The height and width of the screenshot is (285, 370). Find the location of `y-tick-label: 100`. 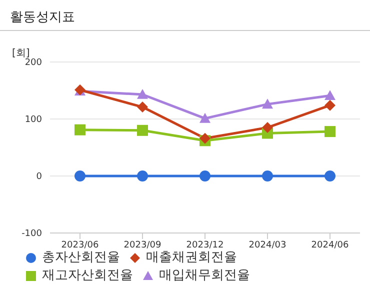

y-tick-label: 100 is located at coordinates (33, 120).